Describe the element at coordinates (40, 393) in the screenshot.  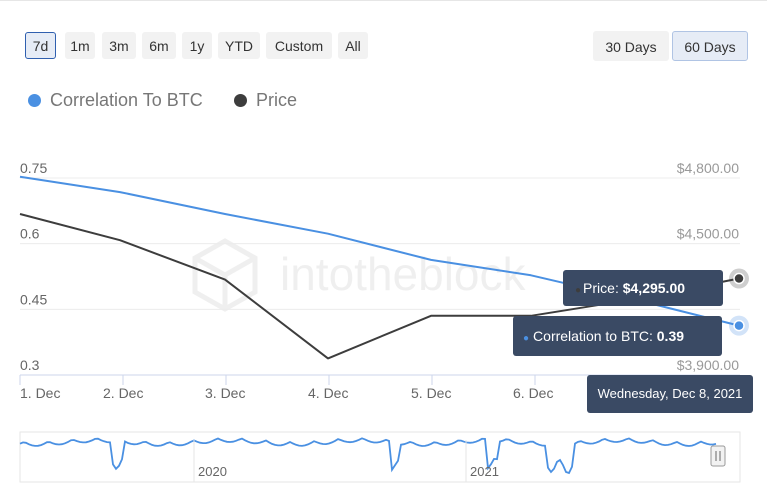
I see `x-tick-label-0: 1. Dec` at that location.